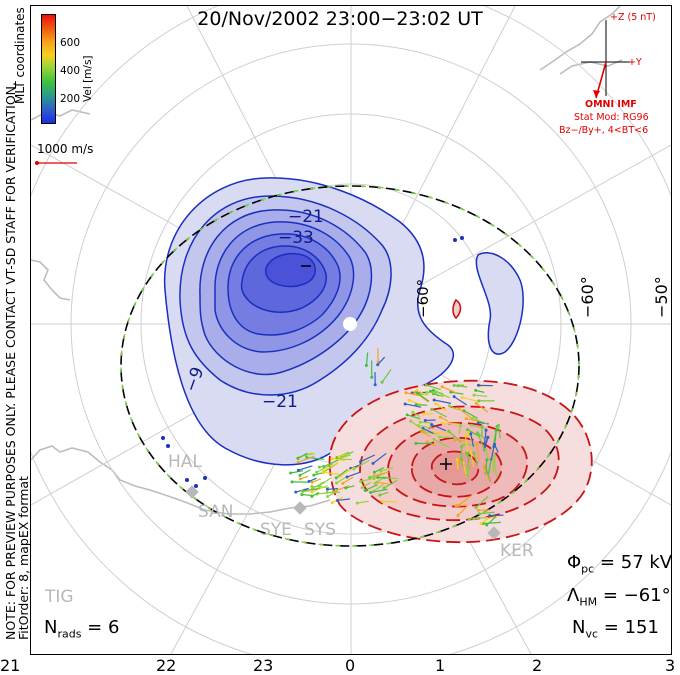  I want to click on latitude-label-60-right: −60°, so click(587, 297).